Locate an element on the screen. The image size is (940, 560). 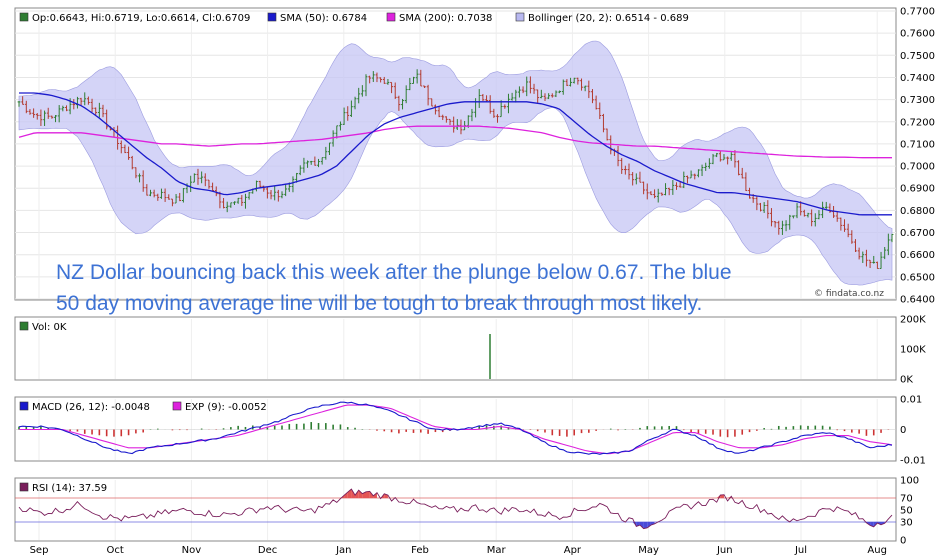
month-tick-label: May is located at coordinates (648, 550).